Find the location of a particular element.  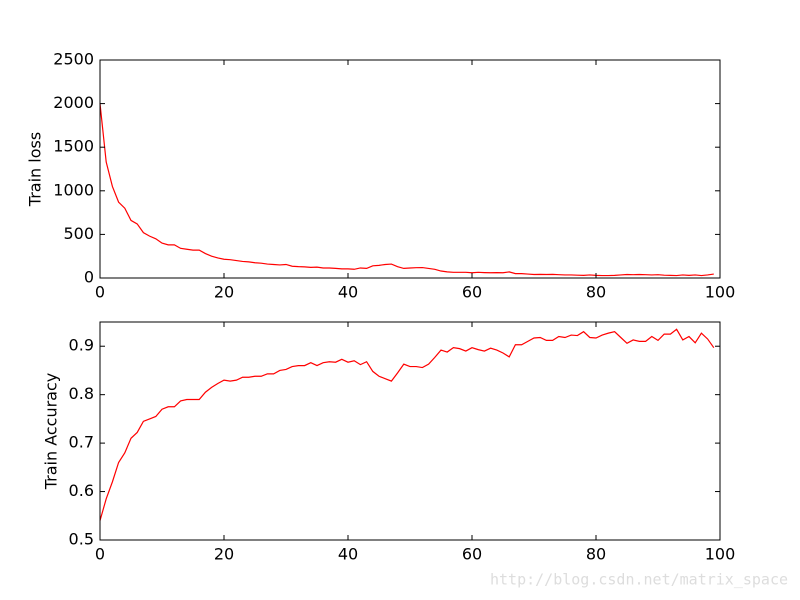

y-tick-label: 0.6 is located at coordinates (81, 490).